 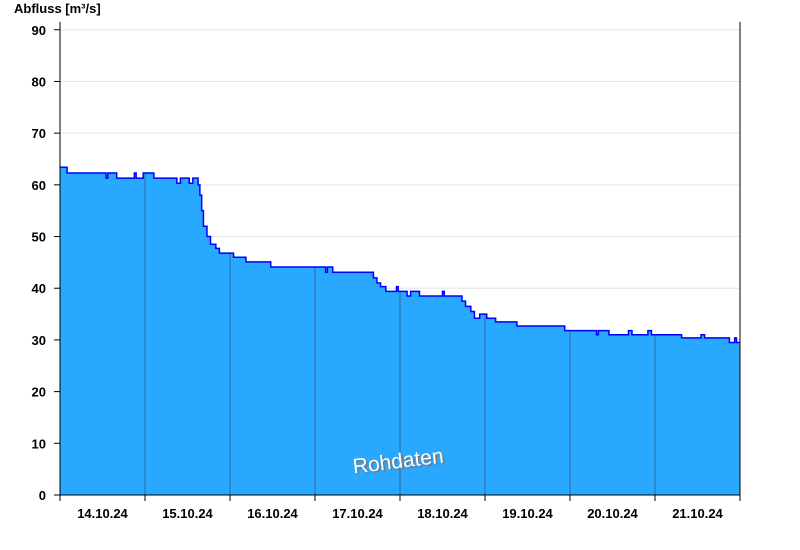 What do you see at coordinates (102, 513) in the screenshot?
I see `x-tick-label: 14.10.24` at bounding box center [102, 513].